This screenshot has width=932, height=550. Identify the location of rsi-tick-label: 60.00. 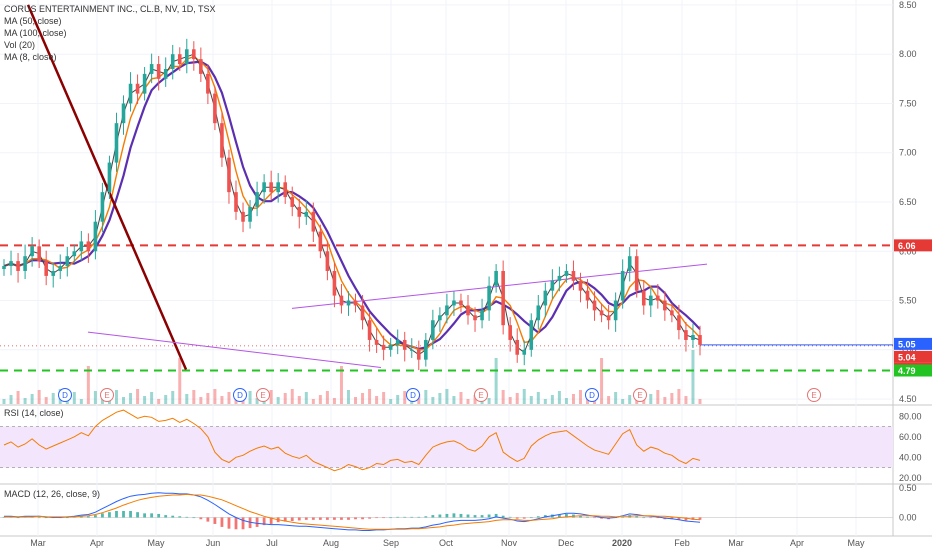
(910, 437).